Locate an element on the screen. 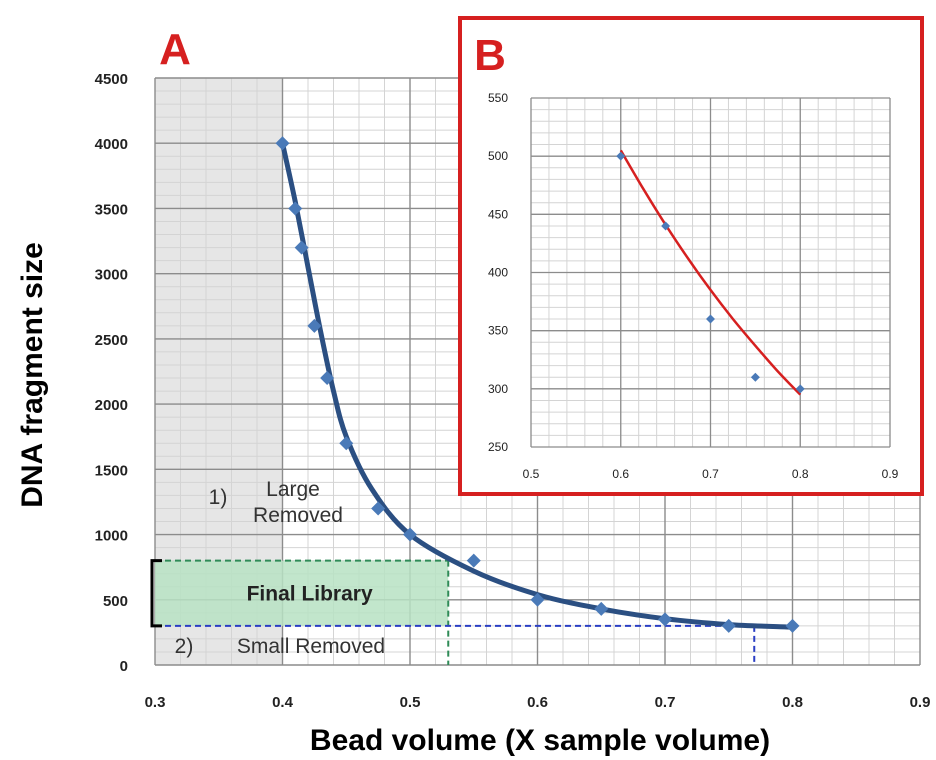 Image resolution: width=936 pixels, height=760 pixels. panel-b-letter: B is located at coordinates (490, 55).